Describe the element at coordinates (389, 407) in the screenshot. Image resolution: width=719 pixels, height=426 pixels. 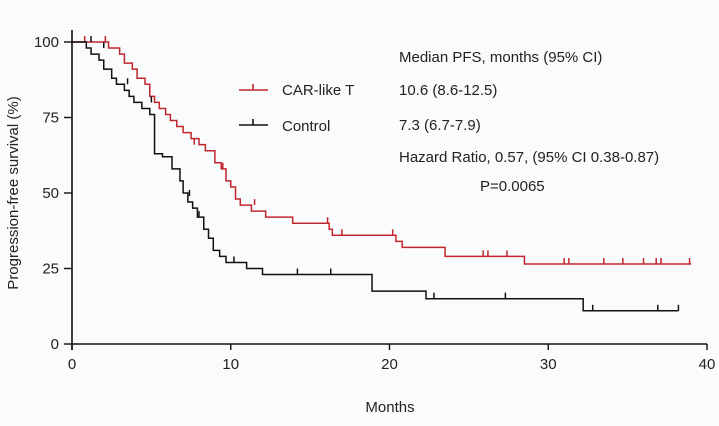
I see `x-axis-title: Months` at that location.